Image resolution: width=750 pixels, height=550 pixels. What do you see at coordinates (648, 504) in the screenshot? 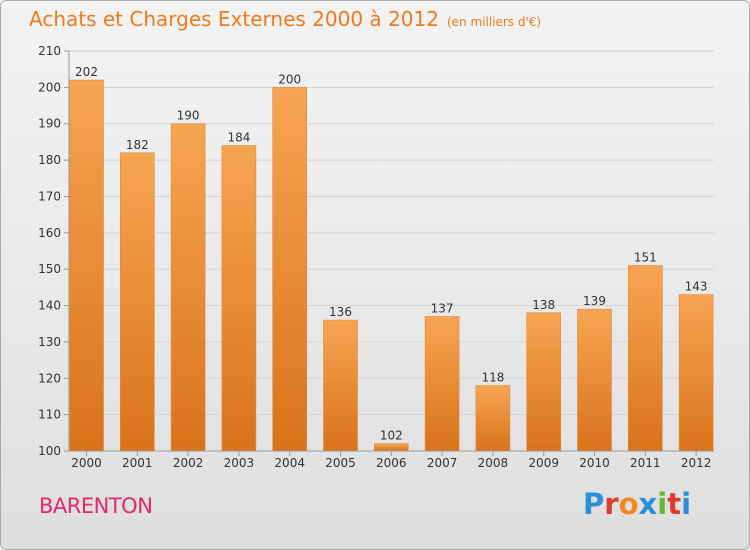
I see `logo-letter: x` at bounding box center [648, 504].